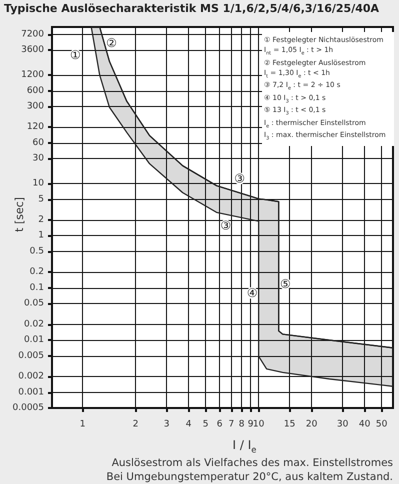 This screenshot has width=399, height=484. What do you see at coordinates (312, 425) in the screenshot?
I see `x-tick-label: 20` at bounding box center [312, 425].